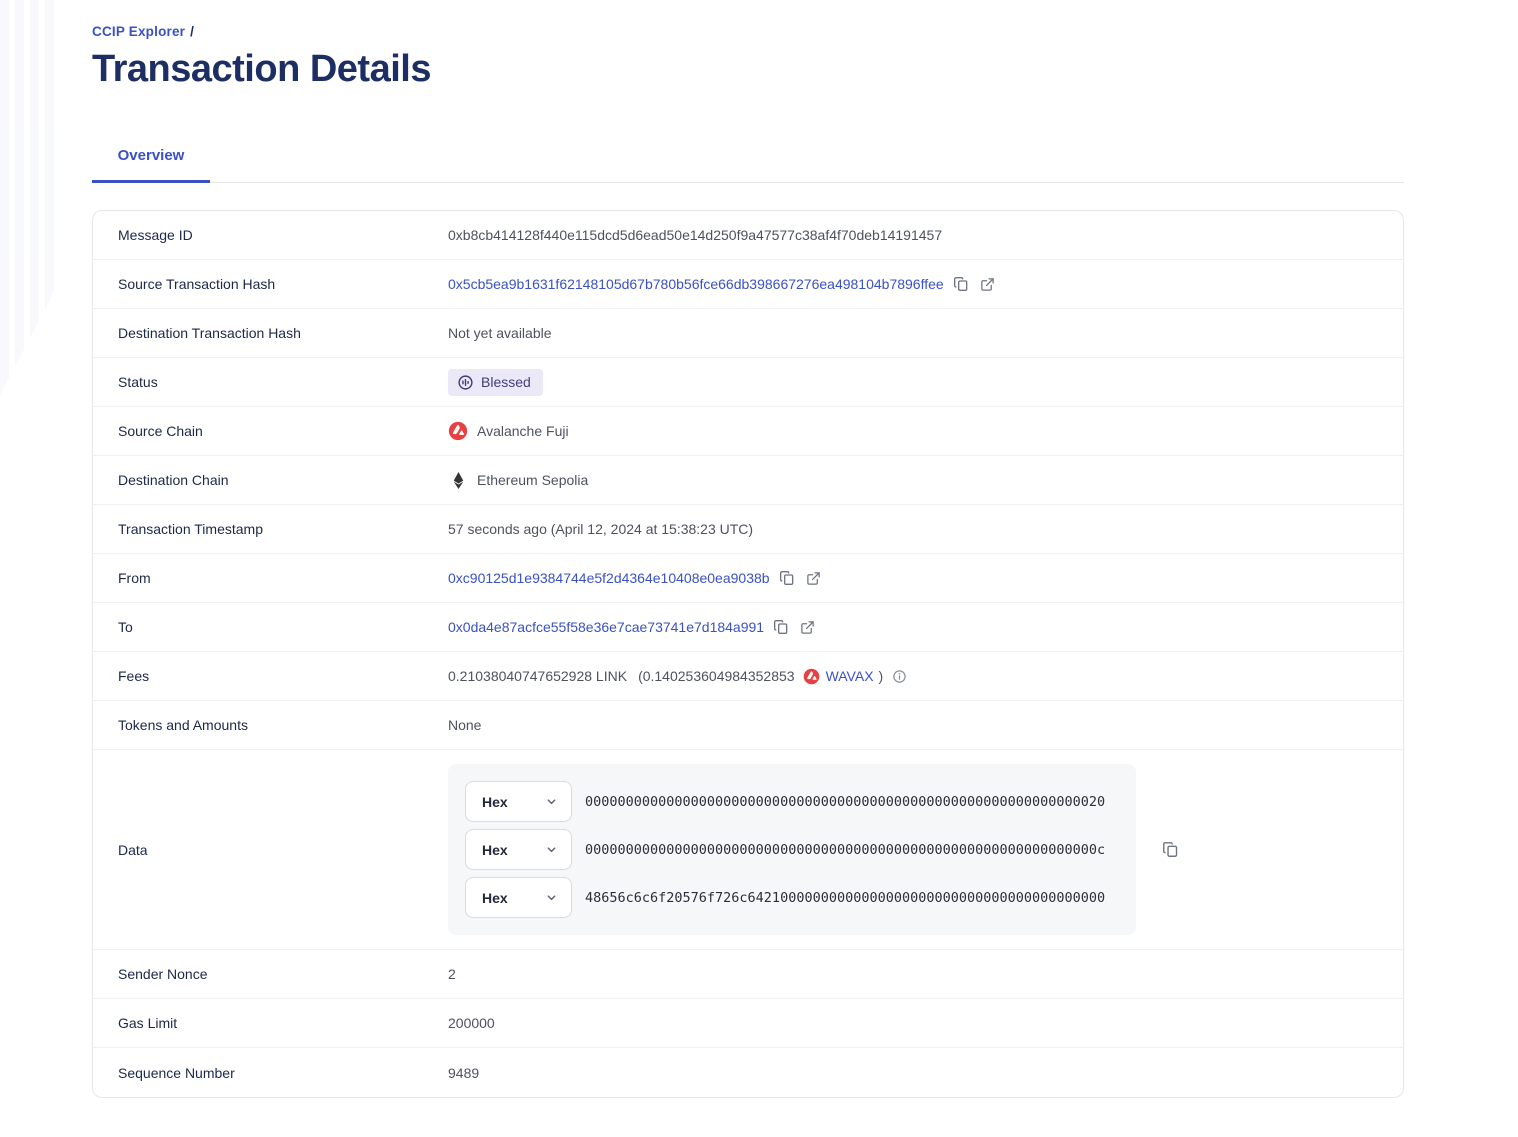  What do you see at coordinates (139, 31) in the screenshot?
I see `breadcrumb-link-ccip-explorer: CCIP Explorer` at bounding box center [139, 31].